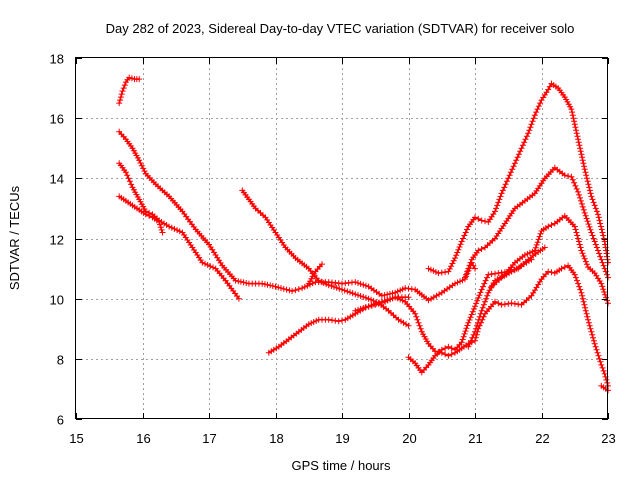  What do you see at coordinates (475, 438) in the screenshot?
I see `x-tick-label: 21` at bounding box center [475, 438].